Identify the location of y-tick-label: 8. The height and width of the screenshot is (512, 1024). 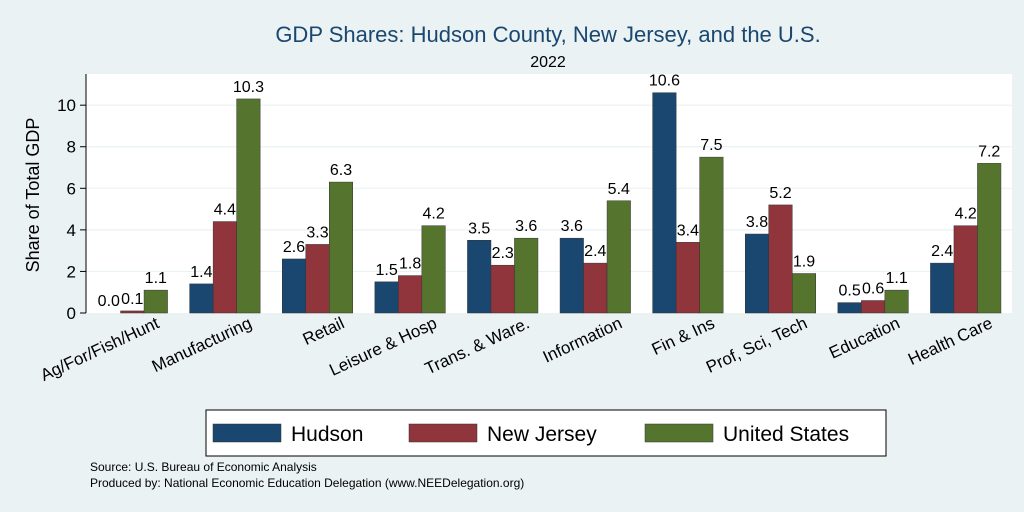
(71, 147).